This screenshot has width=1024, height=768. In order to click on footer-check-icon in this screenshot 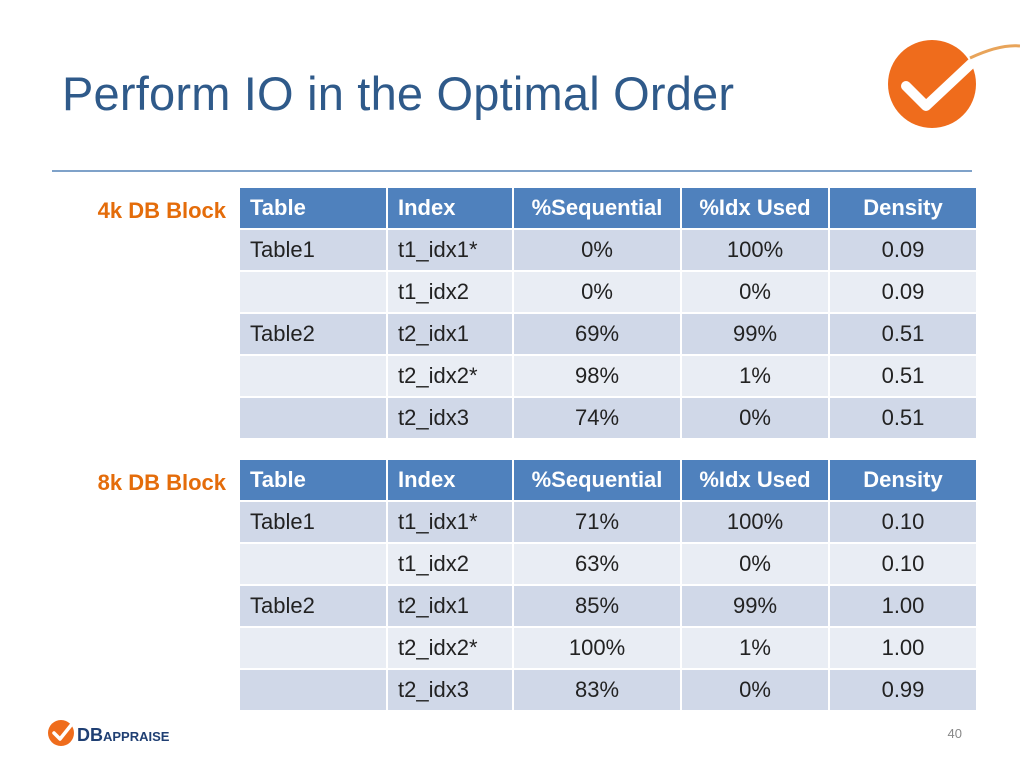, I will do `click(61, 733)`.